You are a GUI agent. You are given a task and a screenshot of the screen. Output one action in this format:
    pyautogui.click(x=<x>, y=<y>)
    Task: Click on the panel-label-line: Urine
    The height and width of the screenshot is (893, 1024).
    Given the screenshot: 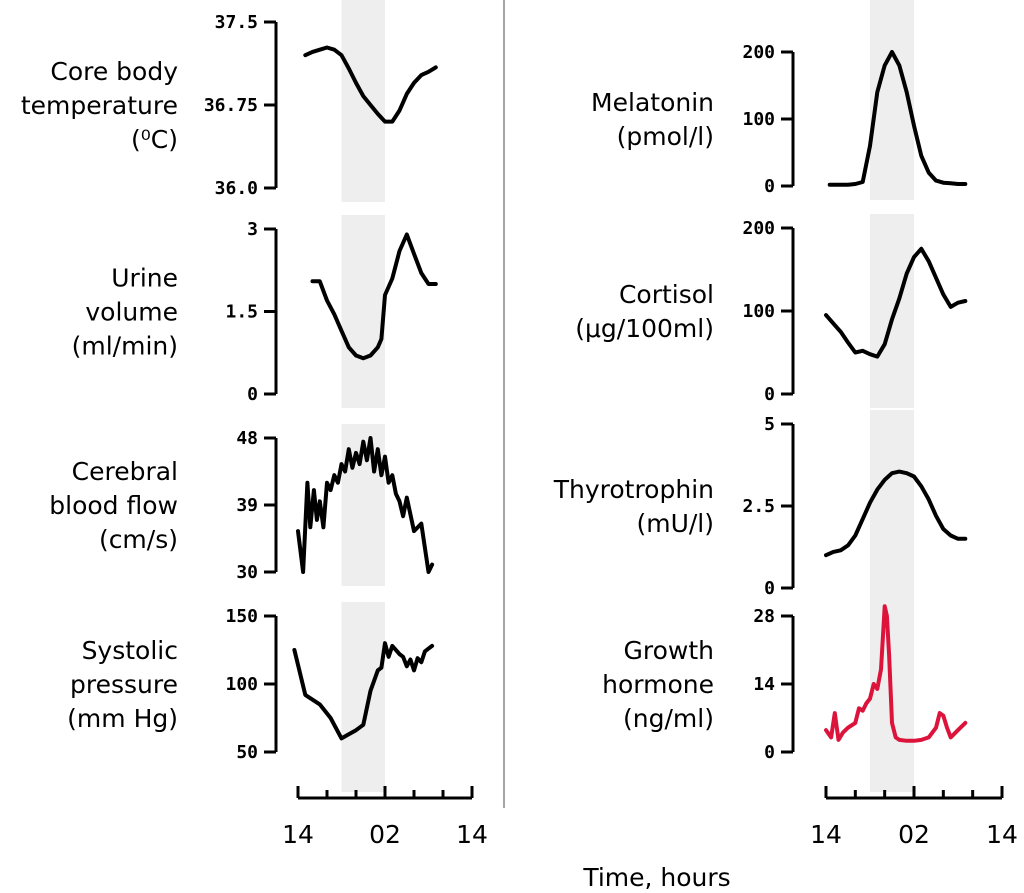 What is the action you would take?
    pyautogui.click(x=144, y=278)
    